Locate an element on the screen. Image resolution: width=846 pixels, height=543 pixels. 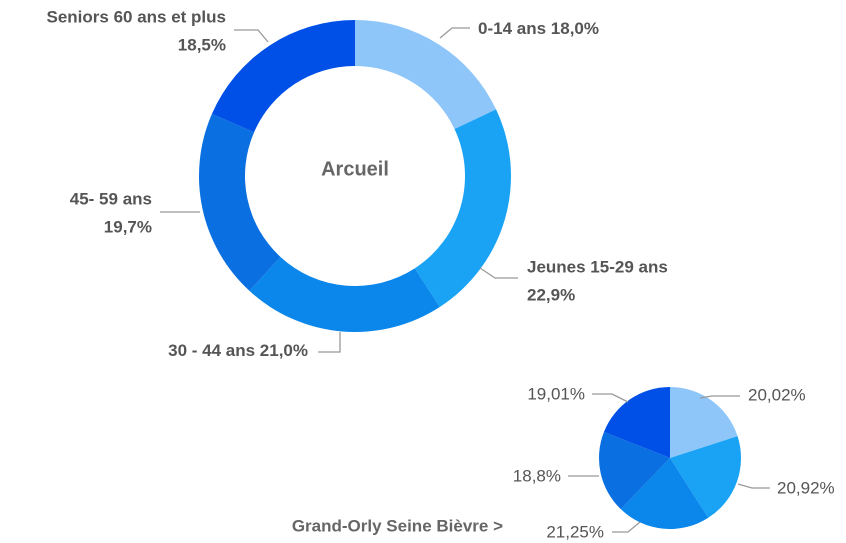
value-label: 19,01% is located at coordinates (556, 393).